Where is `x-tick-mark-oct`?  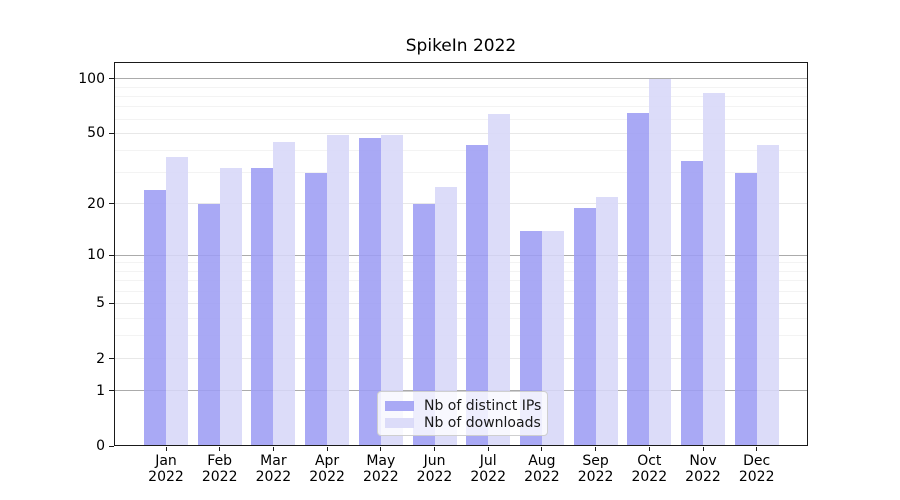
x-tick-mark-oct is located at coordinates (649, 449).